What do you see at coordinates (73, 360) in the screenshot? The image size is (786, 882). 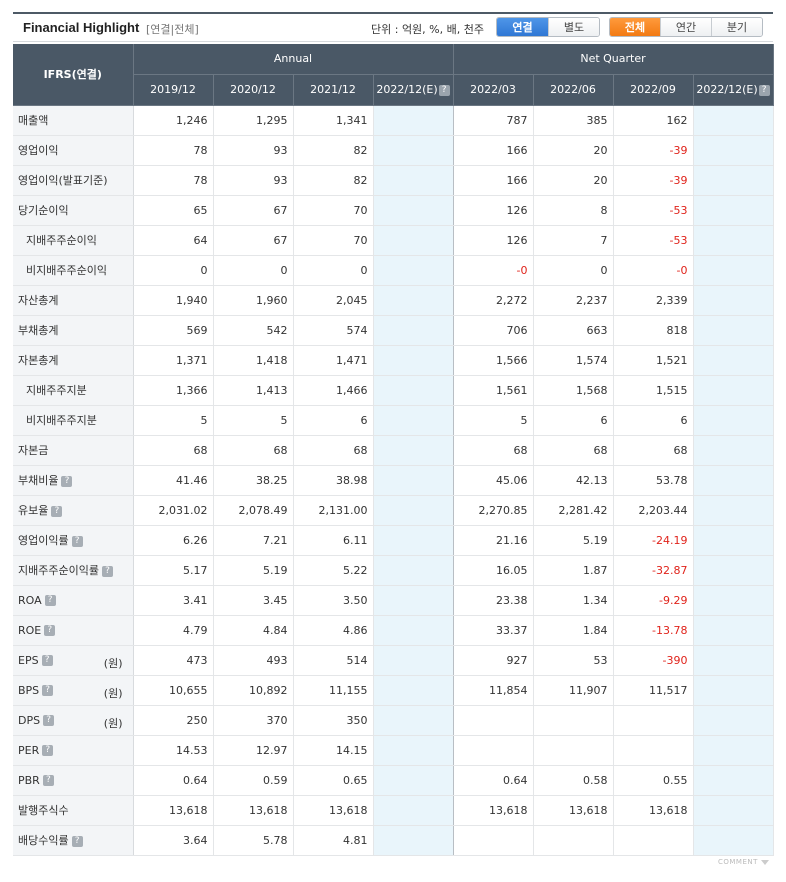 I see `row-label: 자본총계` at bounding box center [73, 360].